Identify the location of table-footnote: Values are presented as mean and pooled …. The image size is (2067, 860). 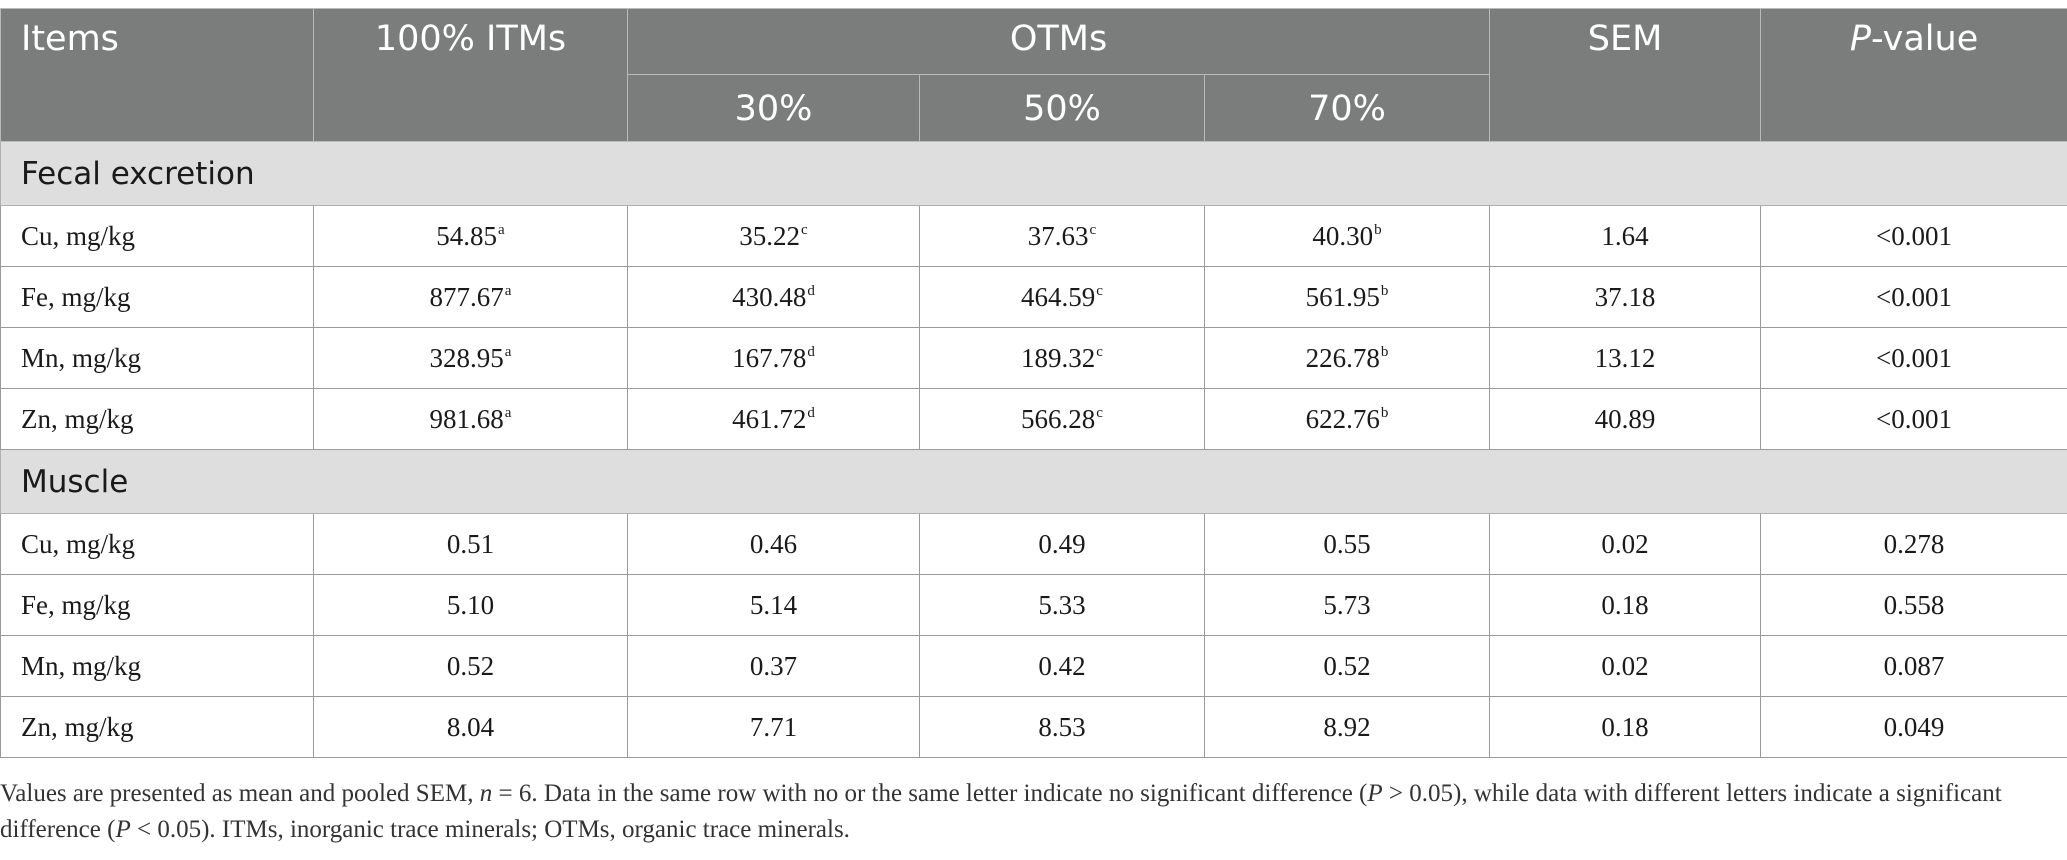
(1030, 812).